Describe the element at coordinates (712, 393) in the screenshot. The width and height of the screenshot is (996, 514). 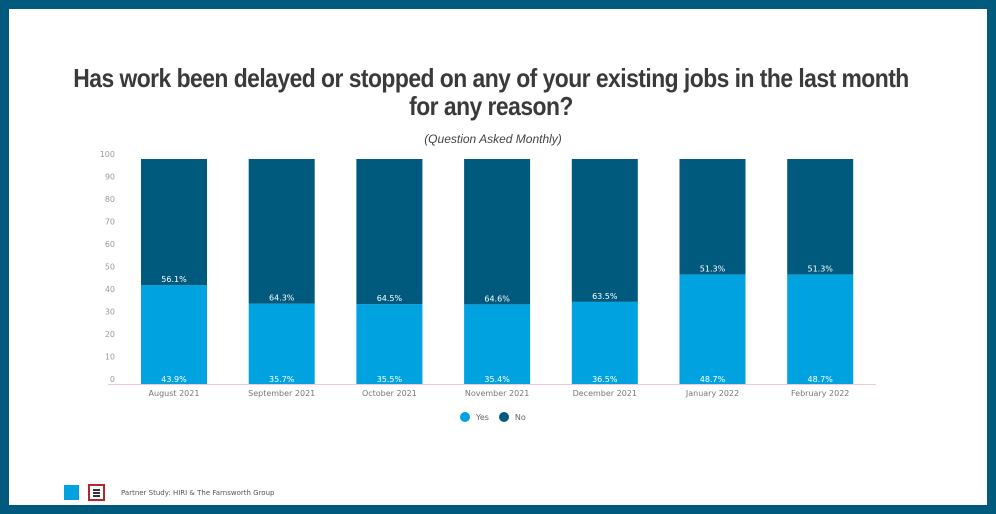
I see `x-tick-label: January 2022` at that location.